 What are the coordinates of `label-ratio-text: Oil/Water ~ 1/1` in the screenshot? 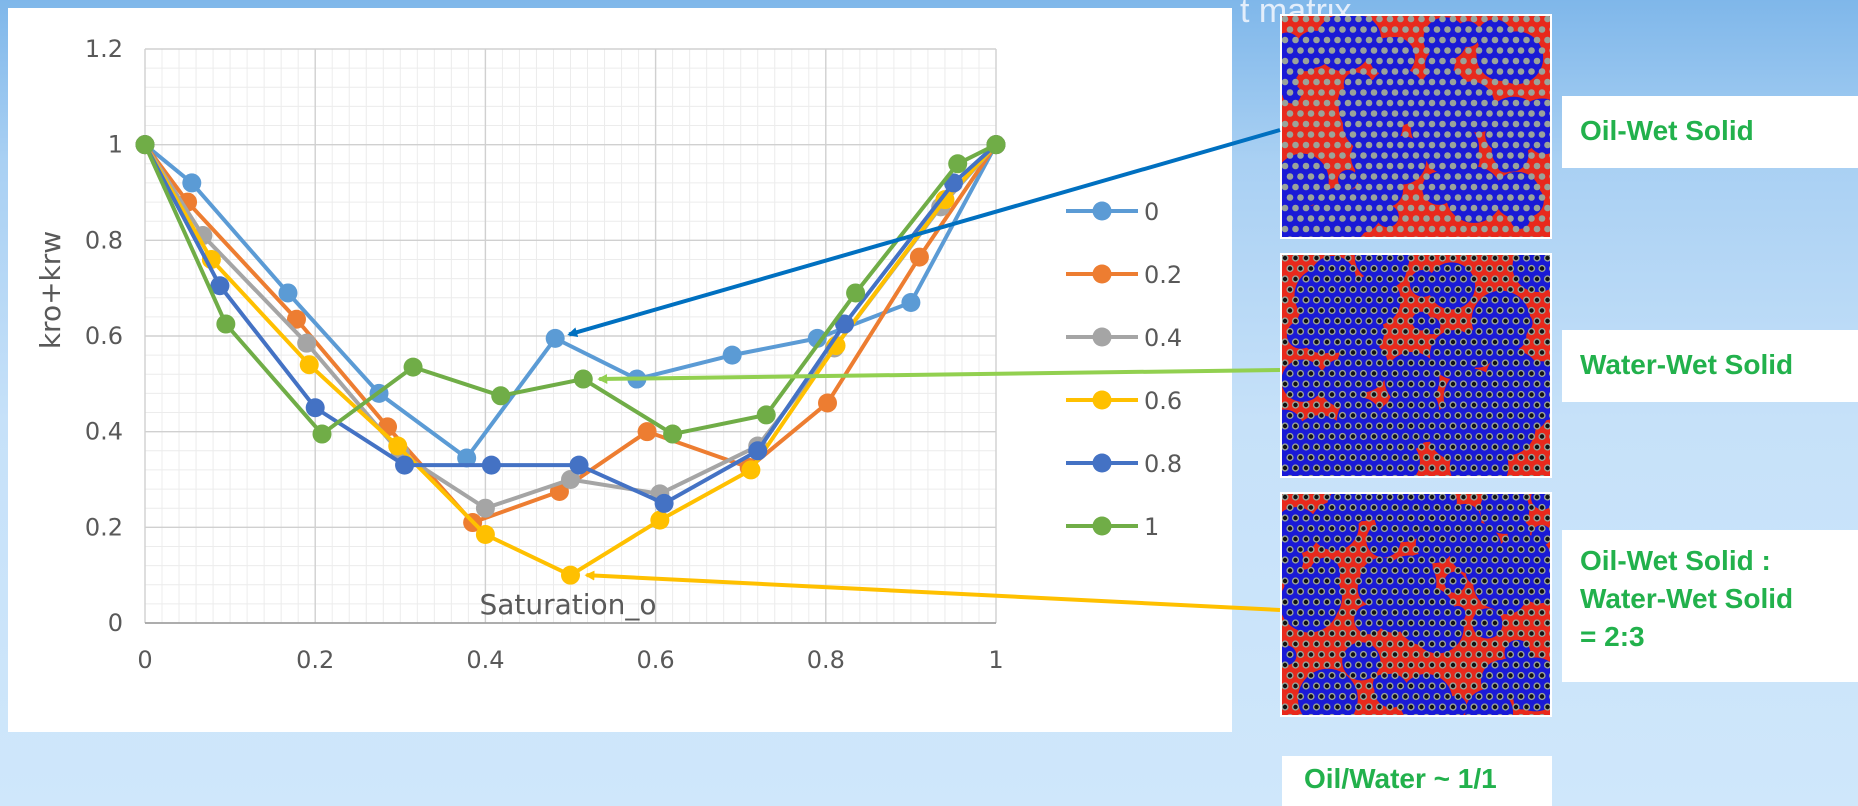 It's located at (1400, 778).